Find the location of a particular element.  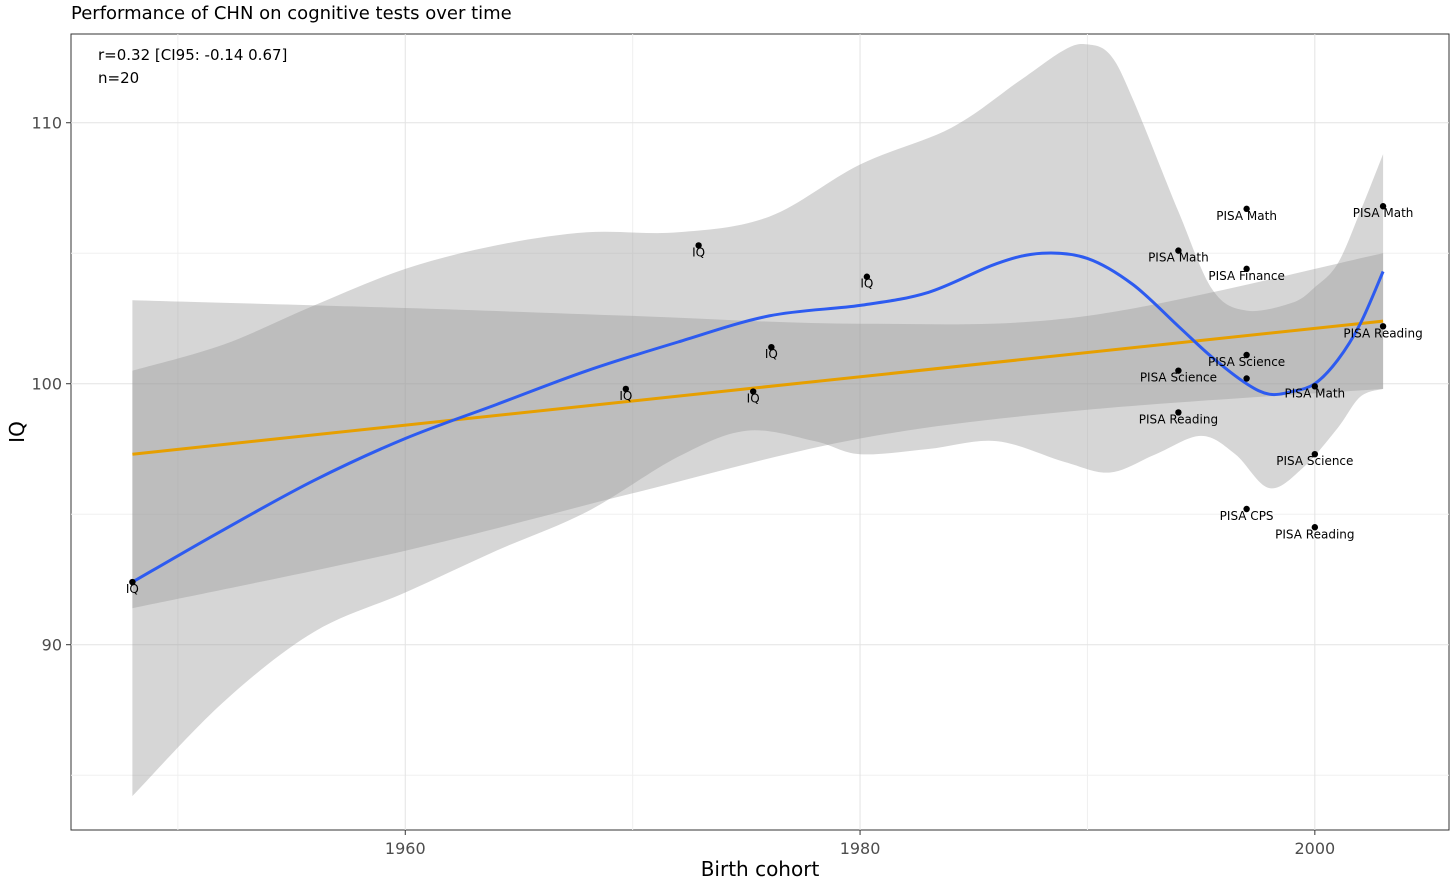

x-tick-label: 1980 is located at coordinates (860, 848).